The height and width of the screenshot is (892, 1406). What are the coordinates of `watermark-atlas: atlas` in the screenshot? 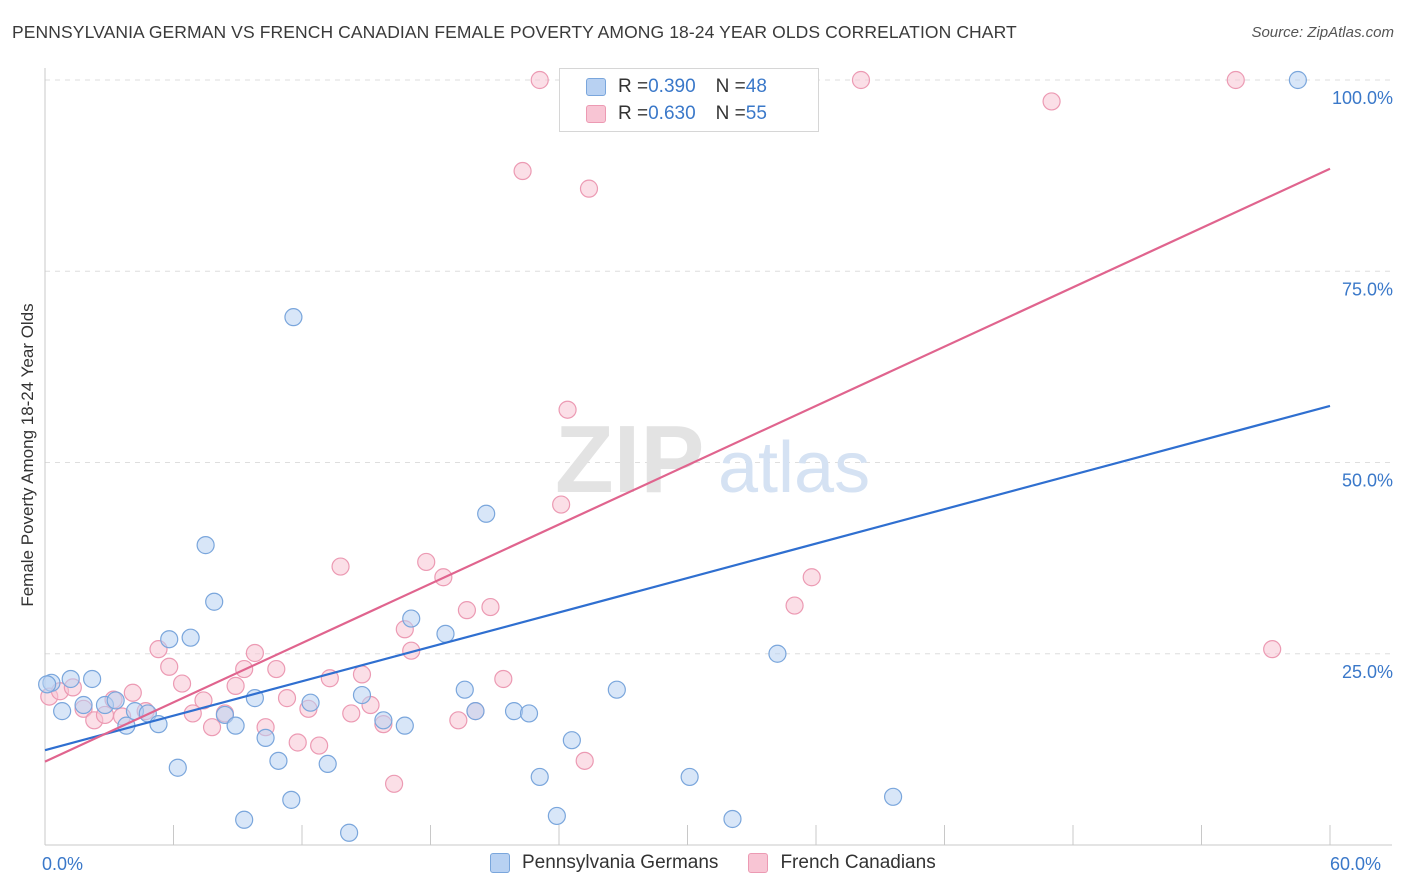 It's located at (794, 468).